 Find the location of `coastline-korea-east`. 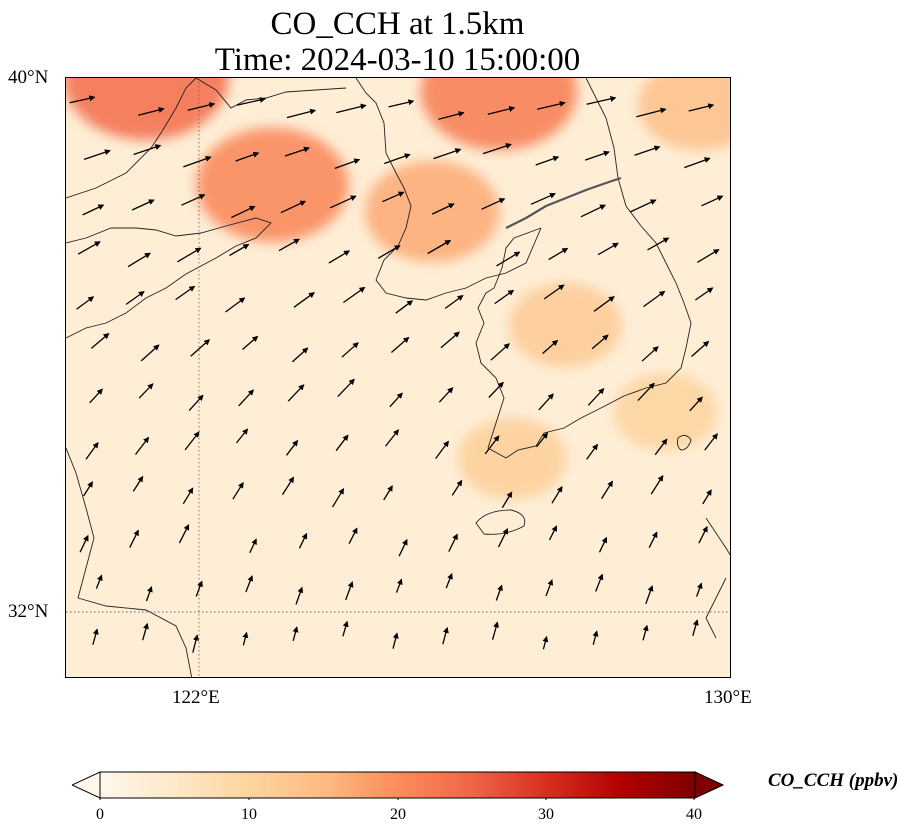

coastline-korea-east is located at coordinates (638, 237).